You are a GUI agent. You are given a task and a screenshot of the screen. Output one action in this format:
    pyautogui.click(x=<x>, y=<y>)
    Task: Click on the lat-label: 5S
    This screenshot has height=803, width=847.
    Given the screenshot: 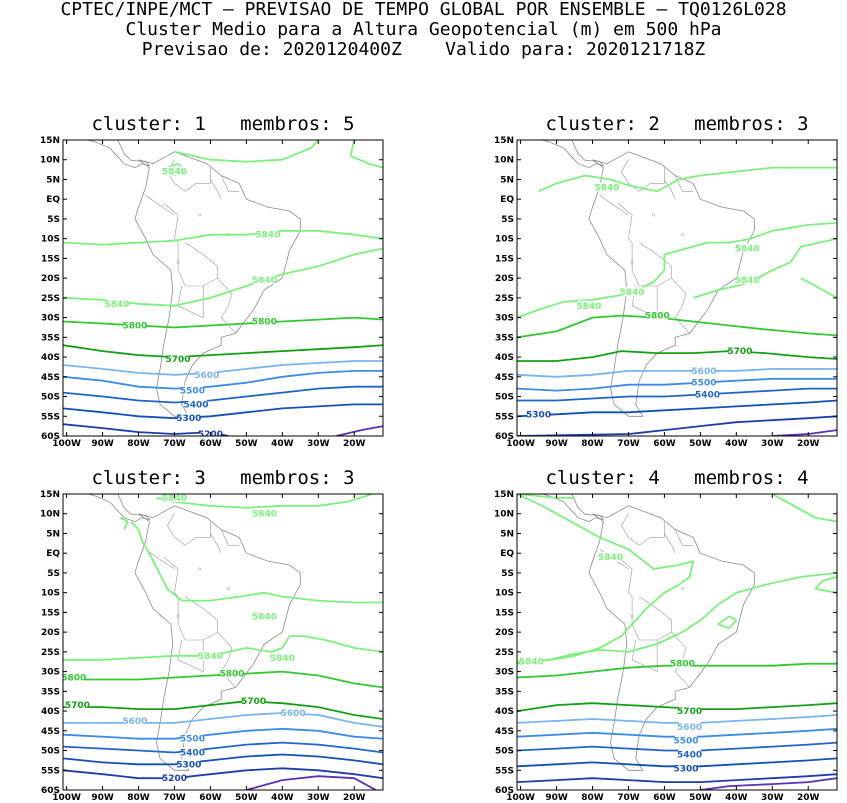 What is the action you would take?
    pyautogui.click(x=53, y=574)
    